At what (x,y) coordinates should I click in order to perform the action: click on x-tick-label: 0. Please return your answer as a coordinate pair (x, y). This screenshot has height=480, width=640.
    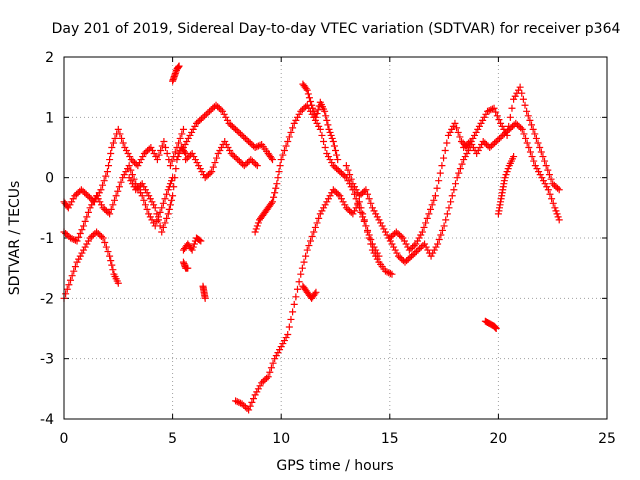
    Looking at the image, I should click on (64, 439).